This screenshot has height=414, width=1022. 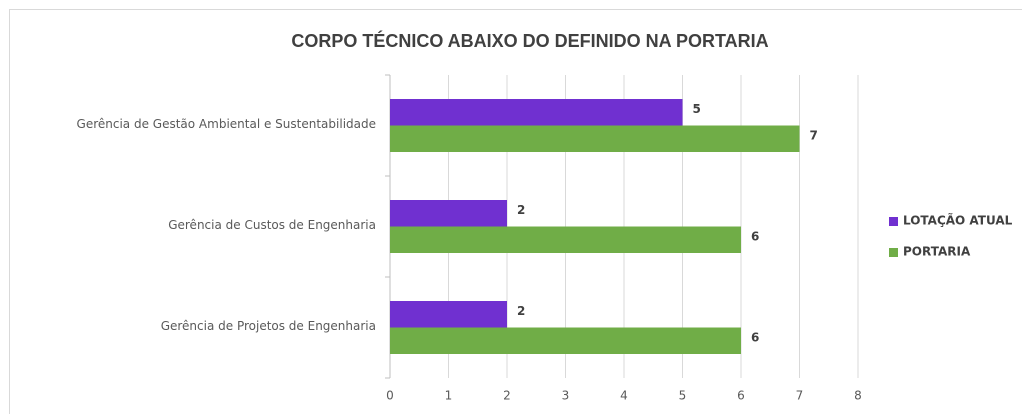 What do you see at coordinates (741, 396) in the screenshot?
I see `x-tick-label: 6` at bounding box center [741, 396].